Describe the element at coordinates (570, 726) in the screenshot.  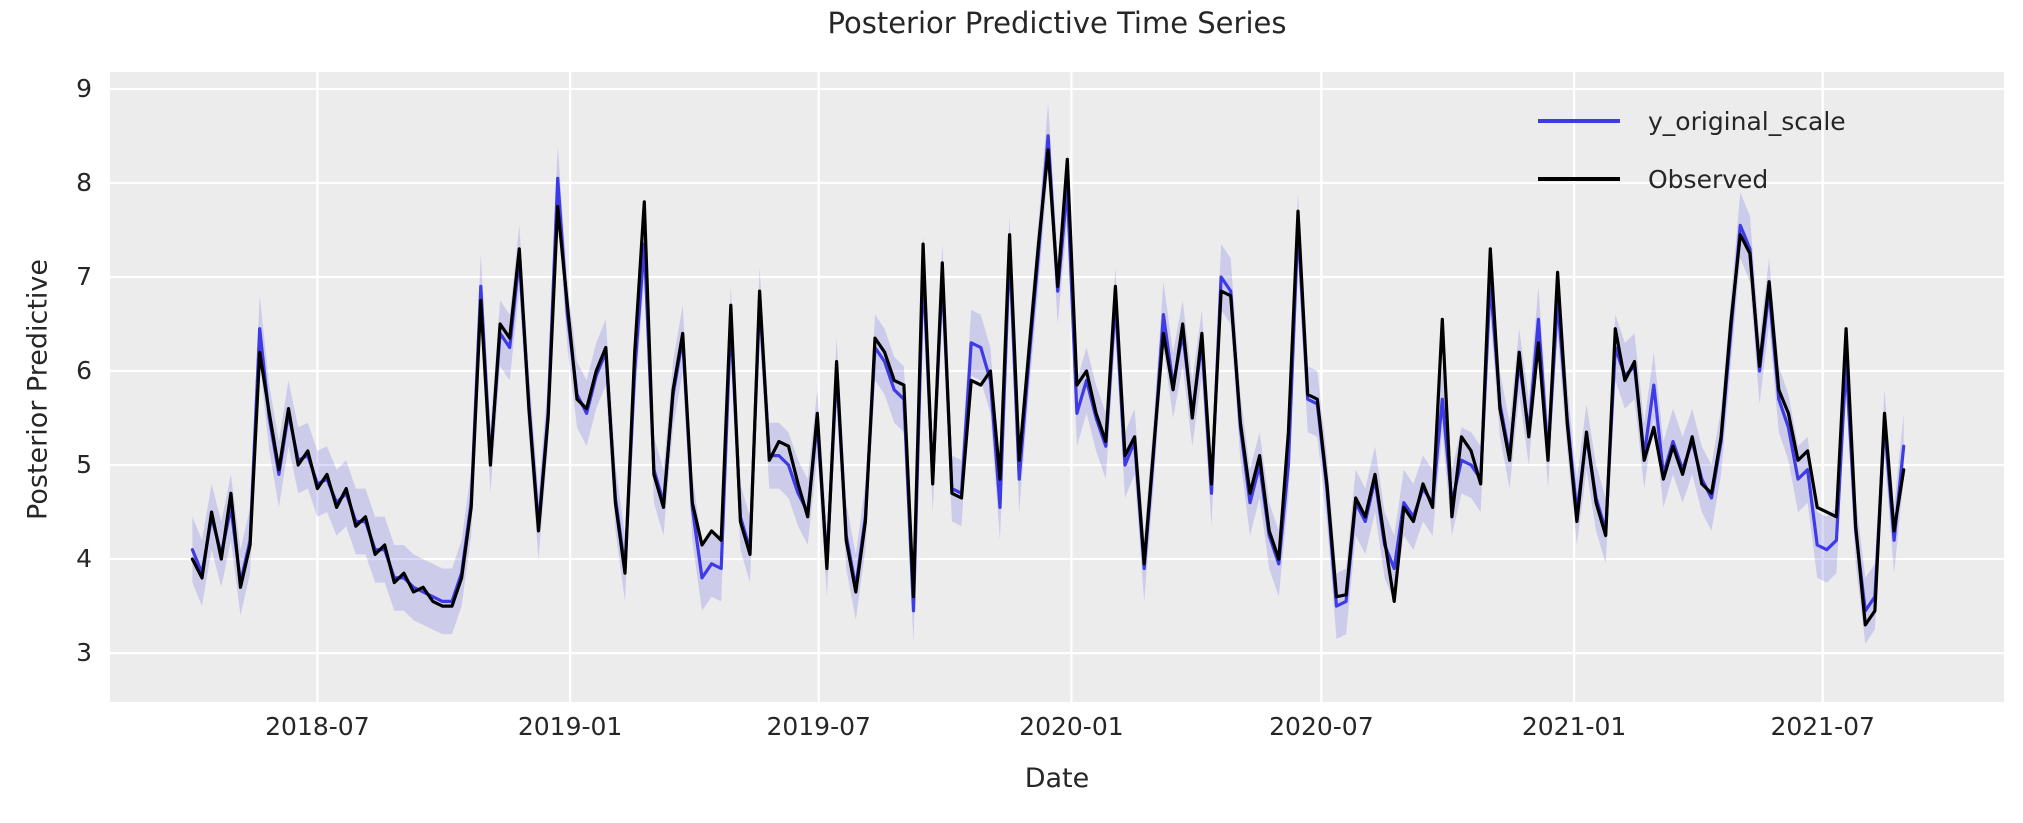
I see `x-tick-label: 2019-01` at that location.